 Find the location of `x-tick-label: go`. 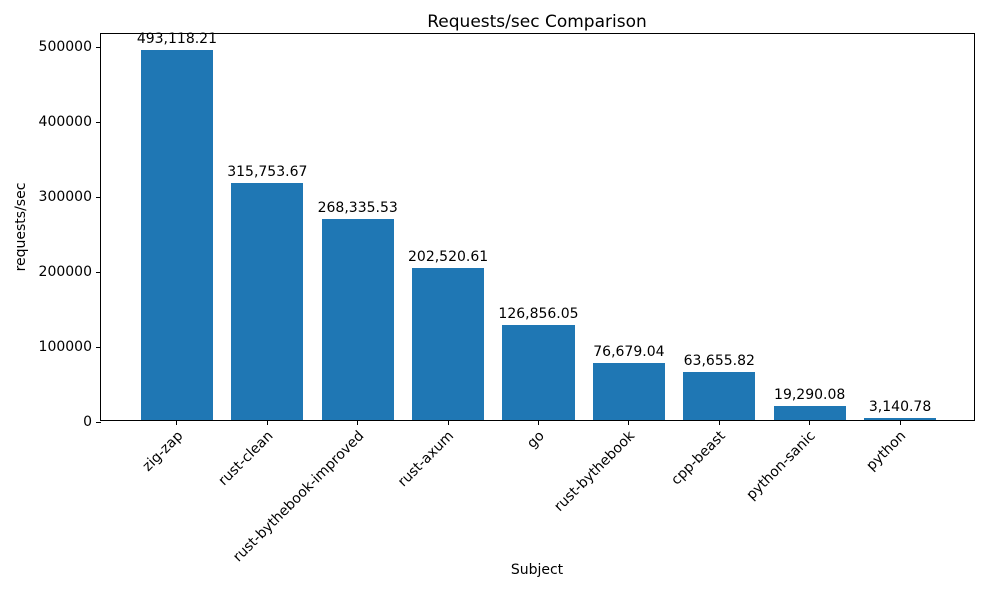

x-tick-label: go is located at coordinates (536, 440).